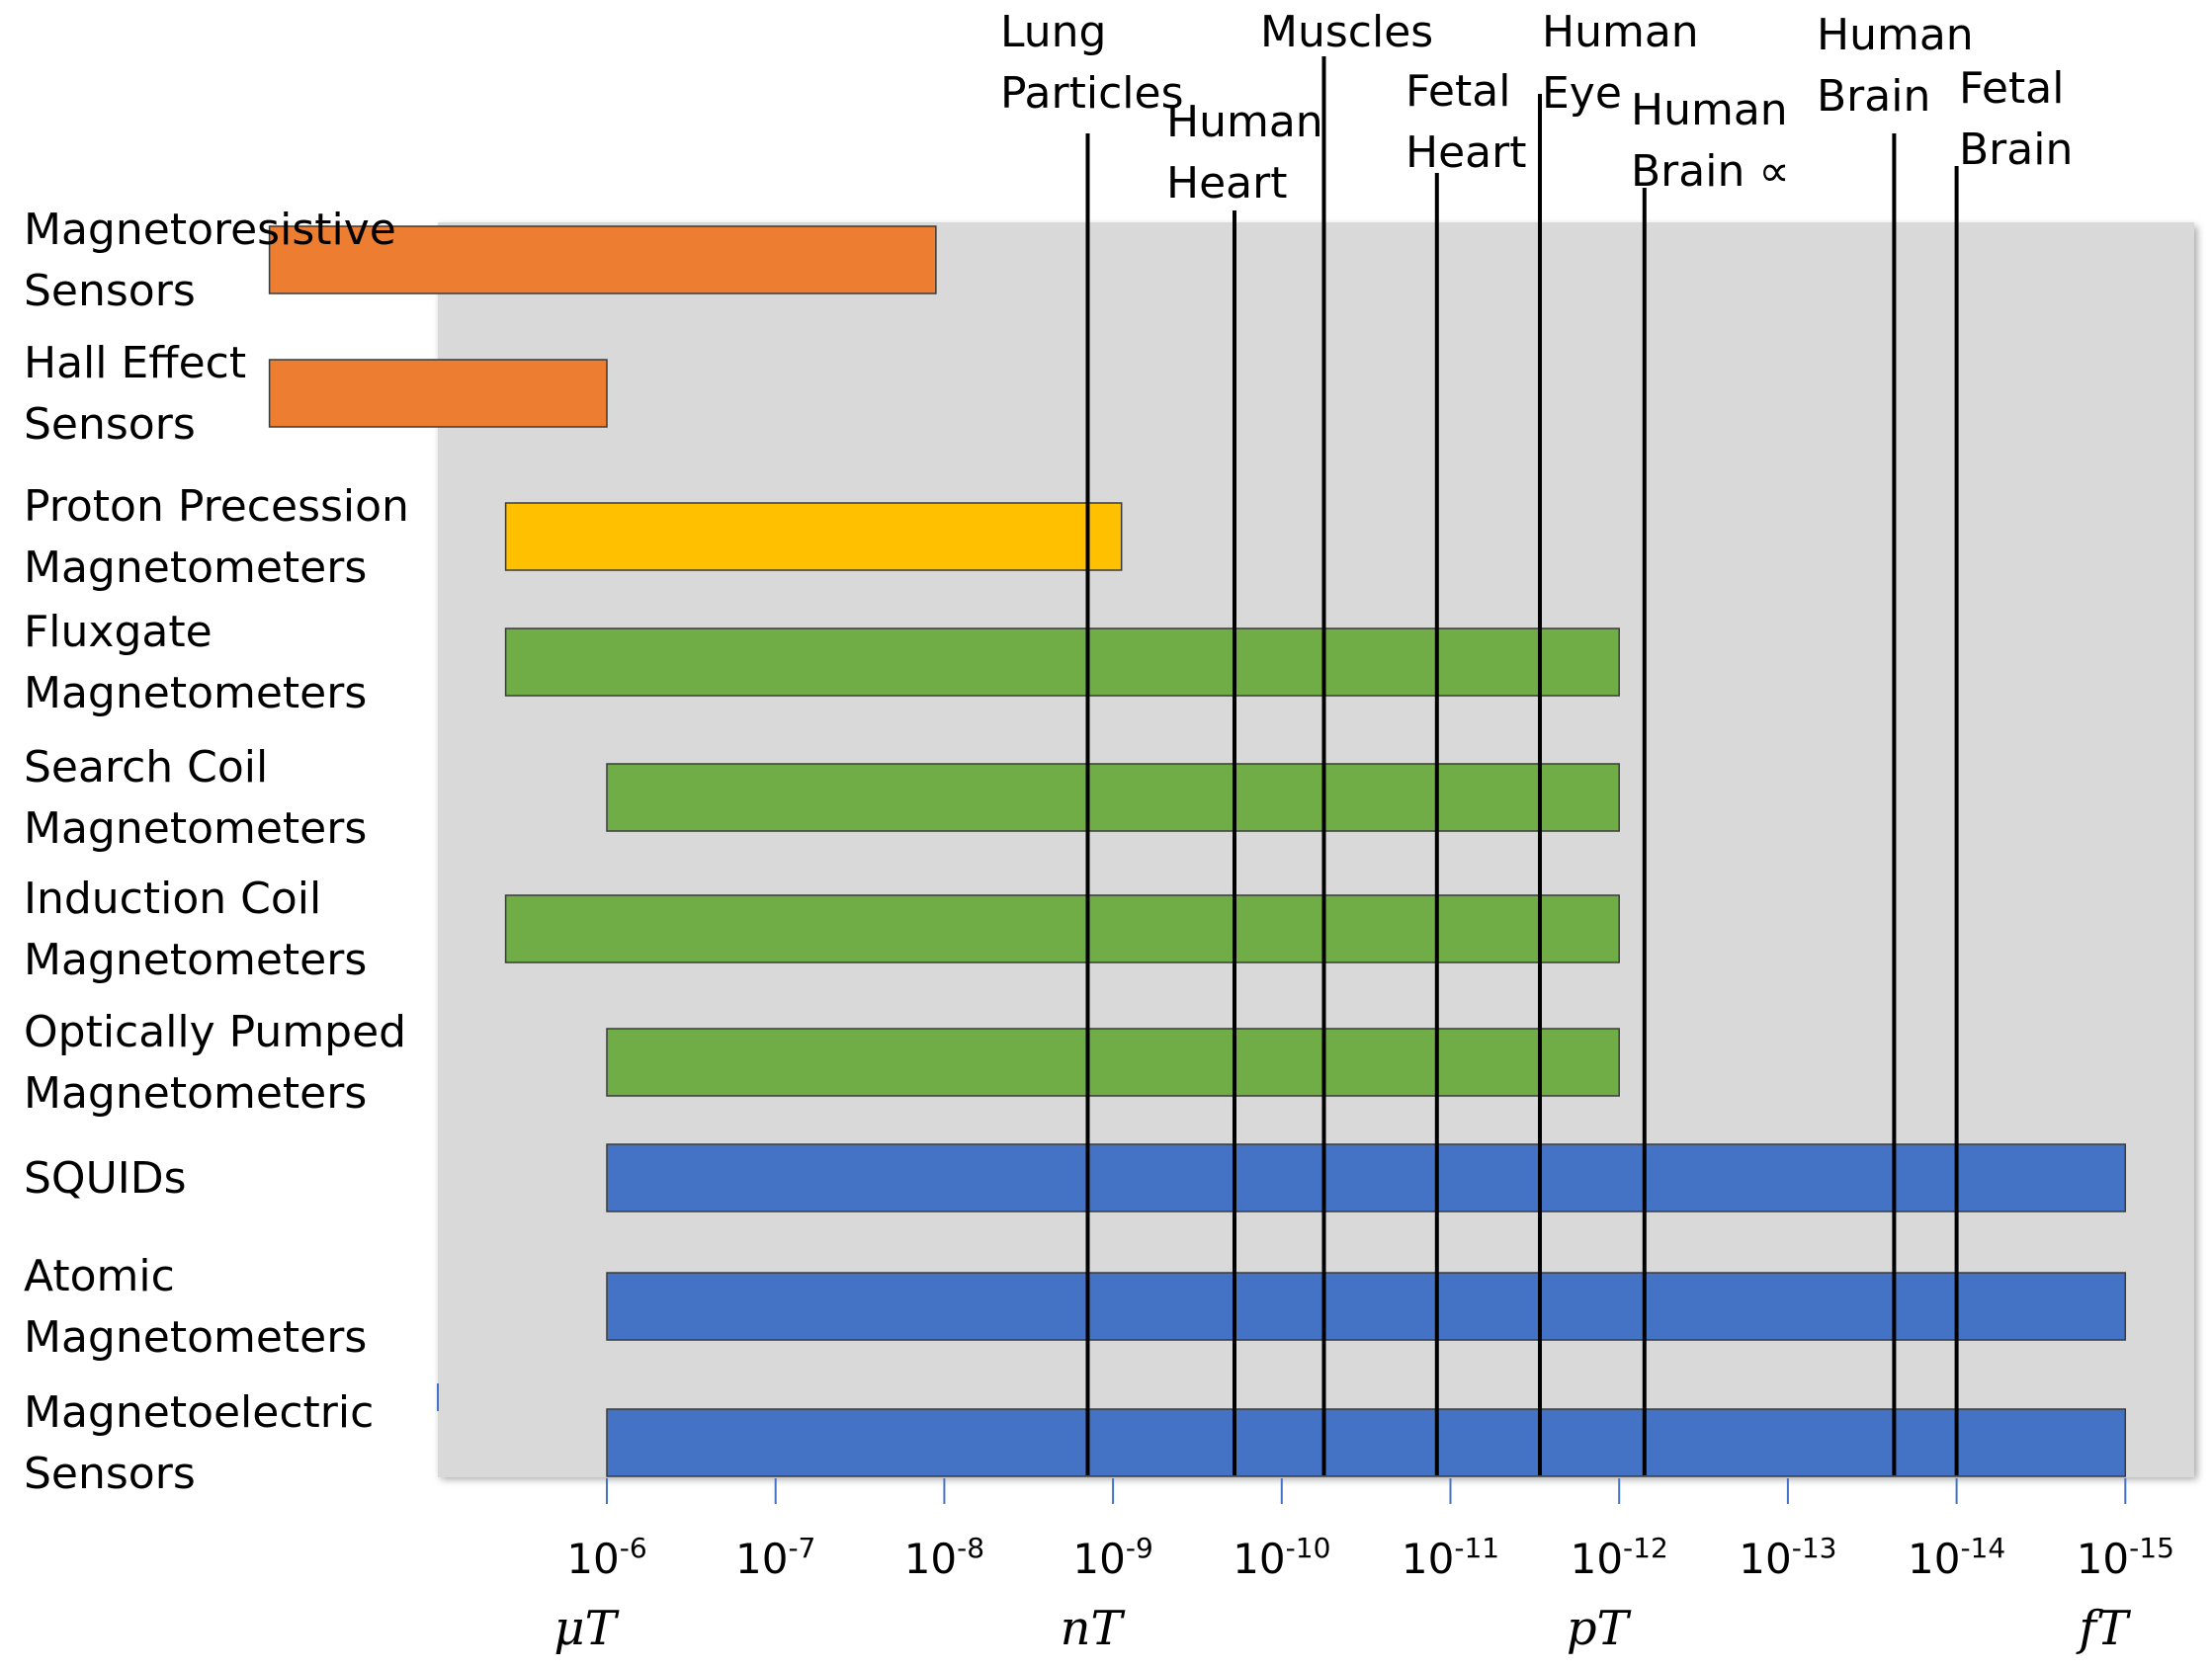 This screenshot has height=1670, width=2212. What do you see at coordinates (1582, 94) in the screenshot?
I see `signal-label: Eye` at bounding box center [1582, 94].